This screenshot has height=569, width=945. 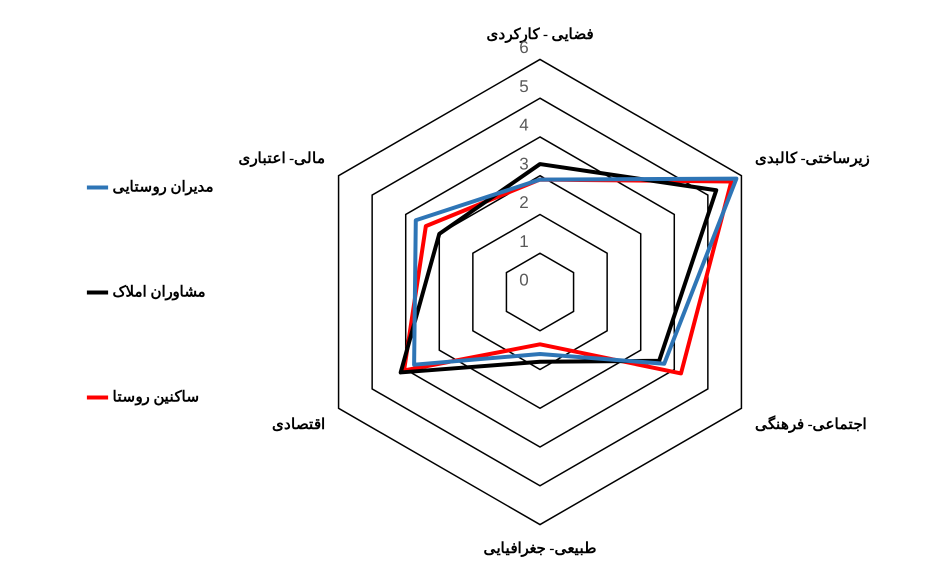 I want to click on spoke-label: زیرساختی- کالبدی, so click(x=812, y=158).